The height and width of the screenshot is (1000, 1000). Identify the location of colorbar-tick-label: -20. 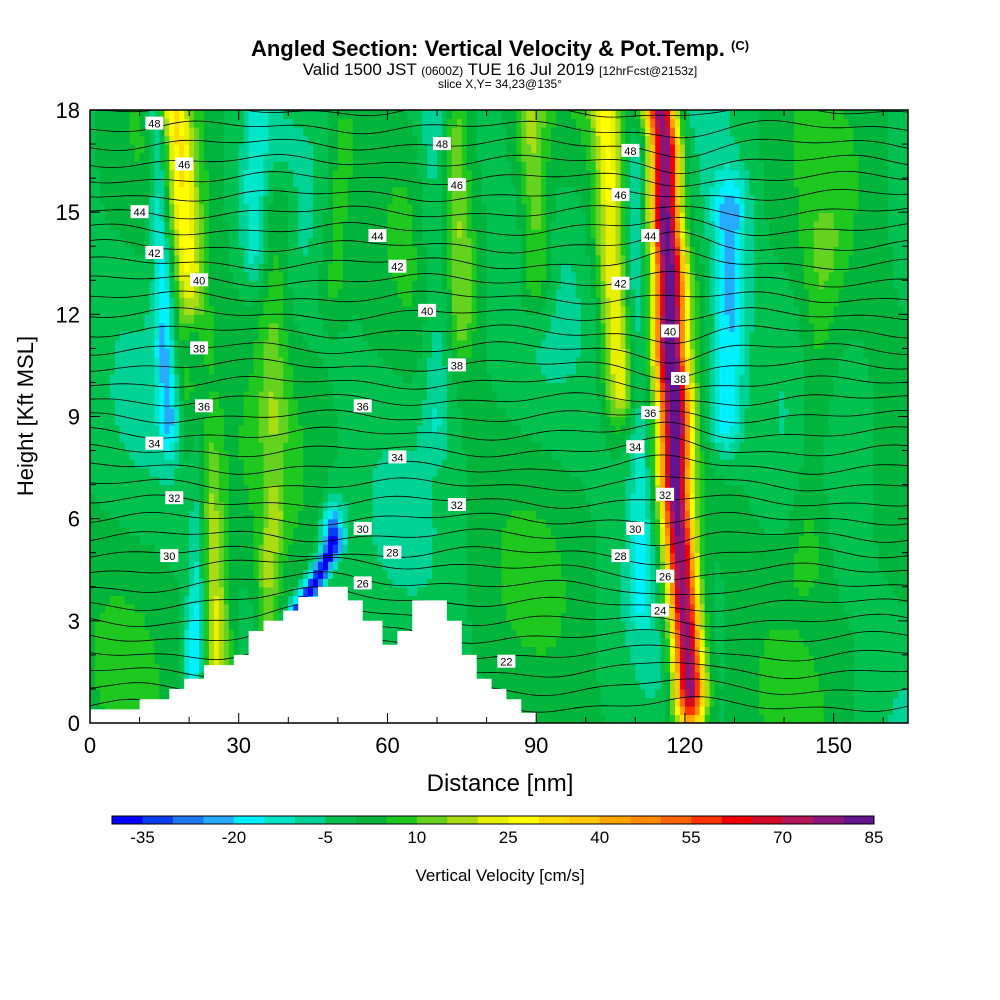
(234, 837).